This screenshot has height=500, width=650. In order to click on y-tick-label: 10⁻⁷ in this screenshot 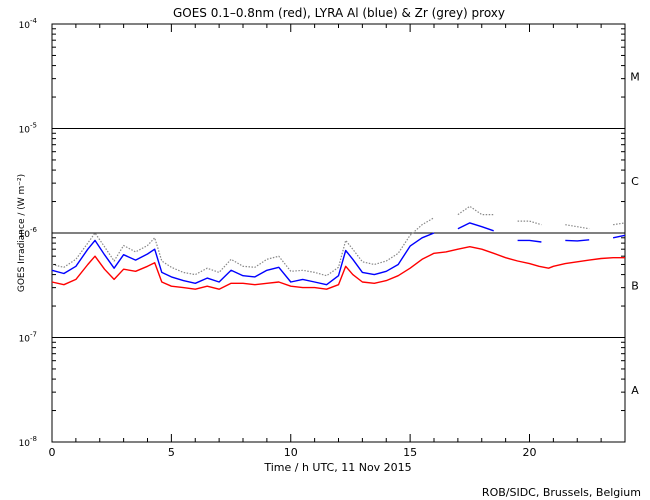, I will do `click(28, 338)`.